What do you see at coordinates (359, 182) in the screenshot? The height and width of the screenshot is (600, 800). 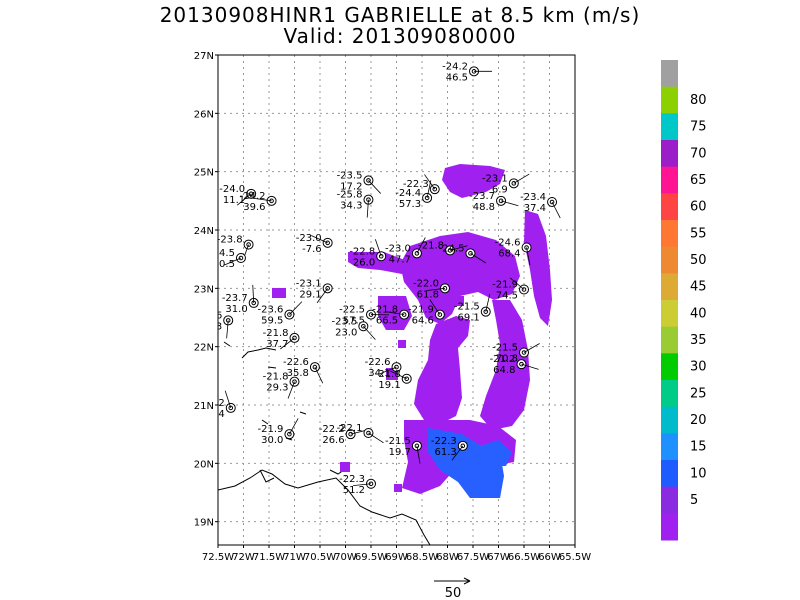 I see `station-plot: -23.517.2` at bounding box center [359, 182].